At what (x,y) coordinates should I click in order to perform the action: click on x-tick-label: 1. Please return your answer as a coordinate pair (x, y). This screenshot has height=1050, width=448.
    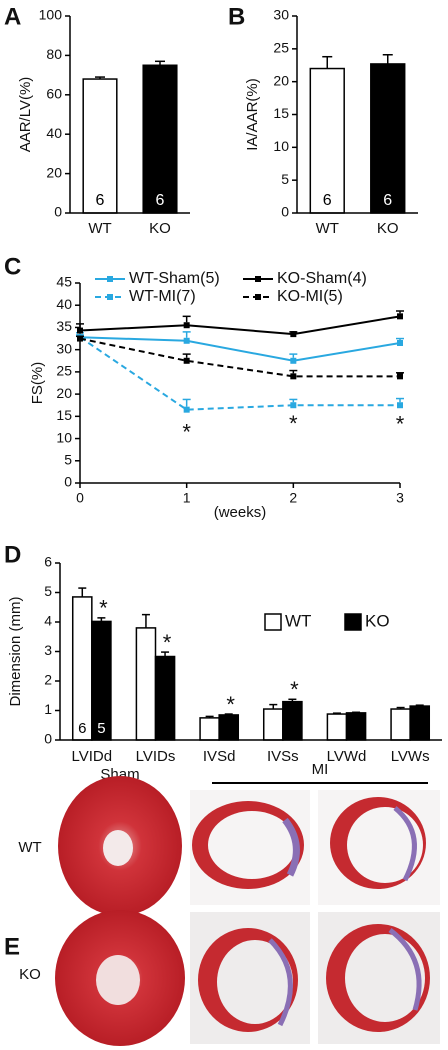
    Looking at the image, I should click on (187, 498).